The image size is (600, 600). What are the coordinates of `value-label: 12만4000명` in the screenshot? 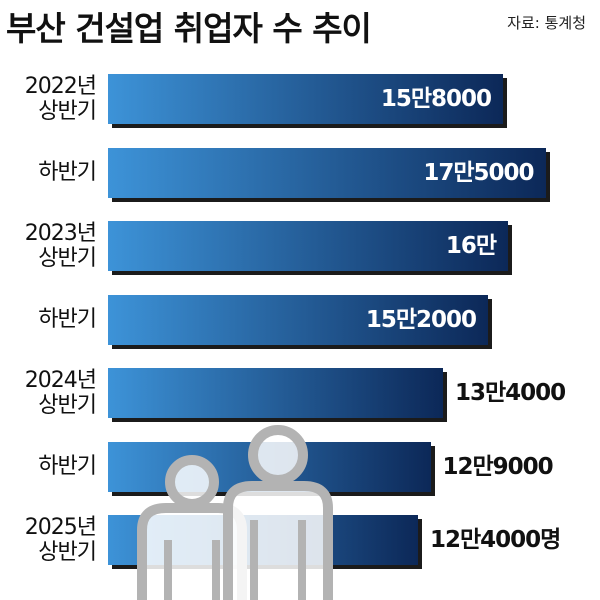 It's located at (495, 540).